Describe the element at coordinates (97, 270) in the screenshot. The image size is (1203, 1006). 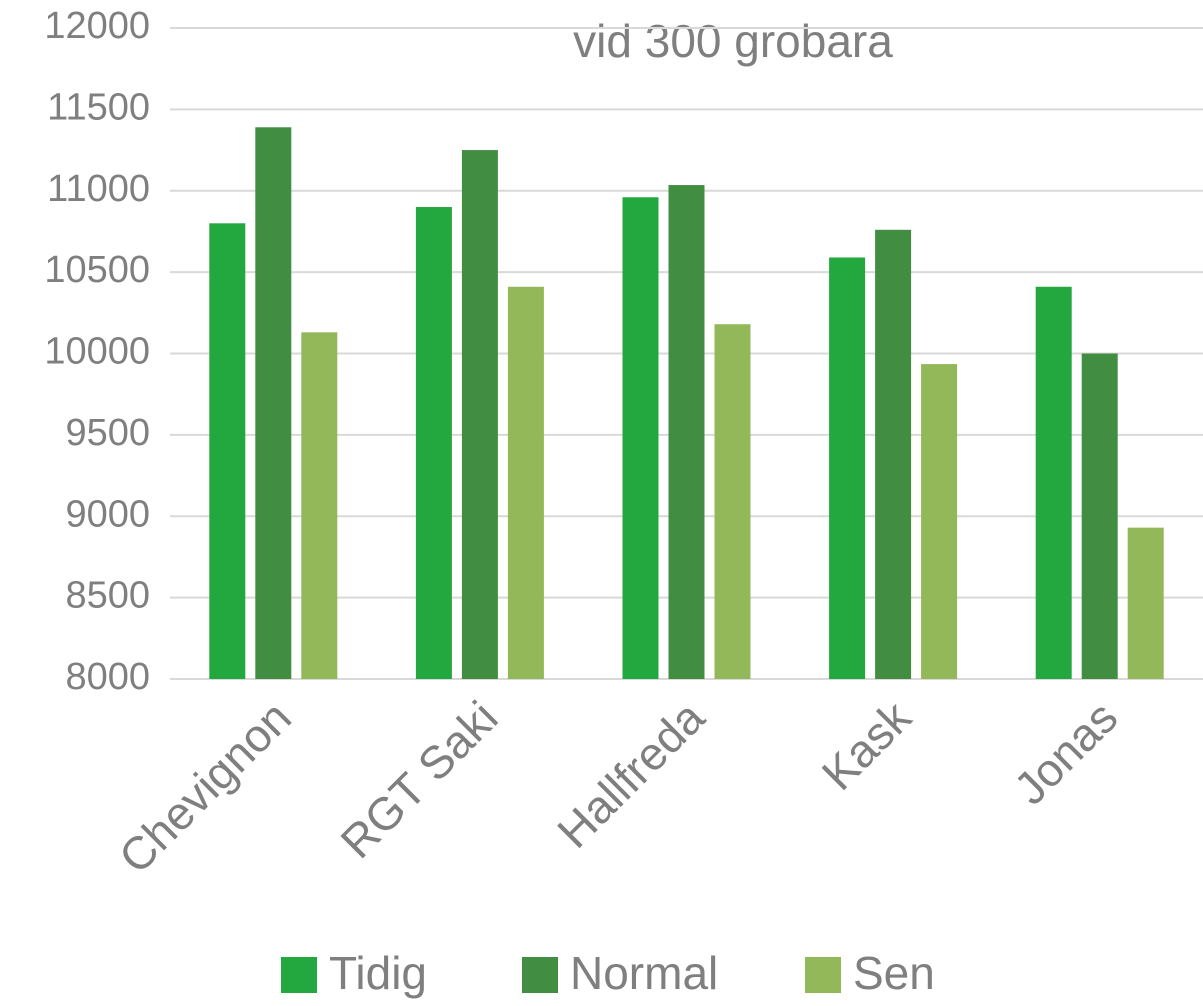
I see `y-tick-label: 10500` at that location.